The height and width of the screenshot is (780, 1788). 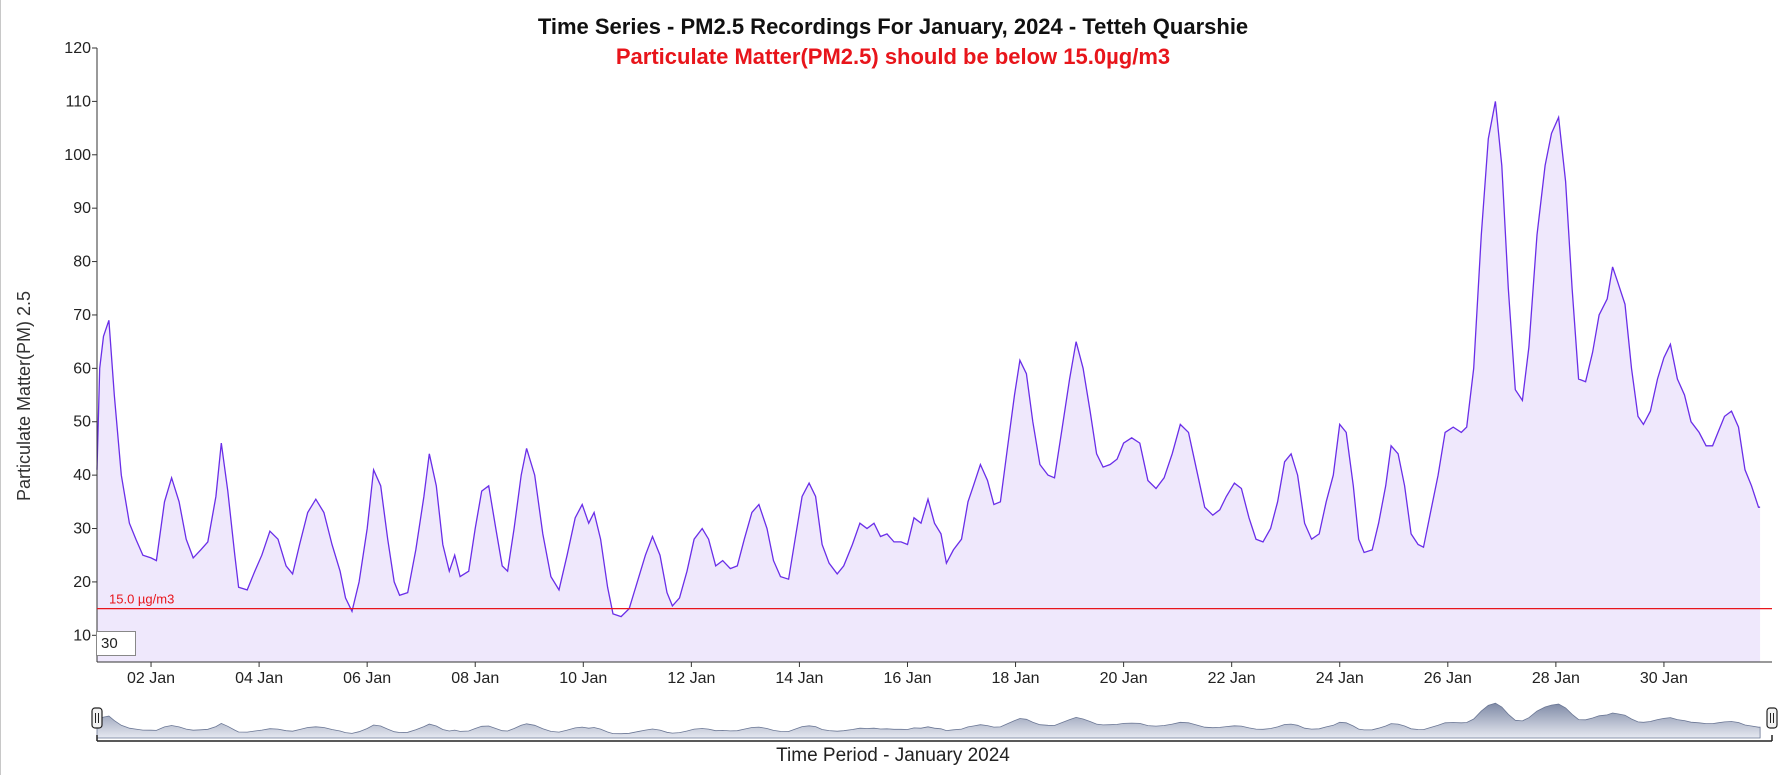 What do you see at coordinates (80, 342) in the screenshot?
I see `y-axis-ticks: 10 20 30 40 50 60 70 80 90 100 110 120` at bounding box center [80, 342].